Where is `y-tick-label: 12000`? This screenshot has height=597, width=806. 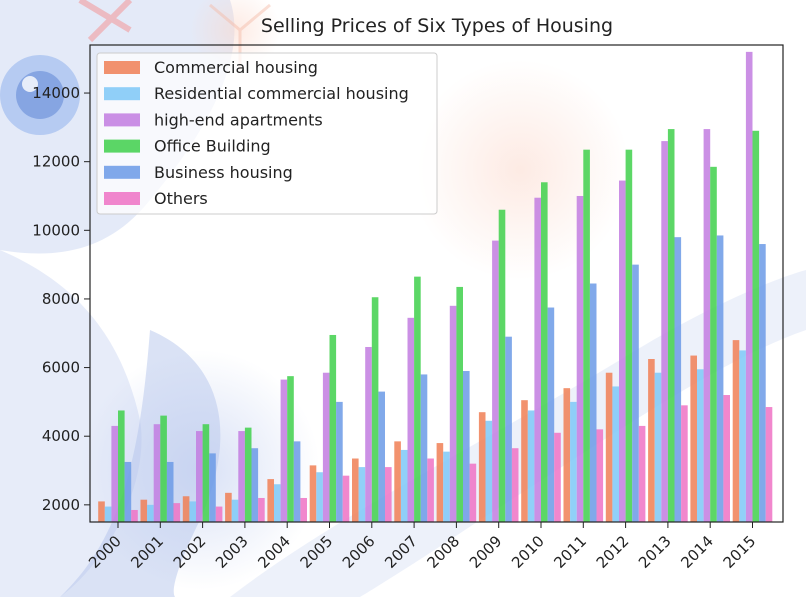 y-tick-label: 12000 is located at coordinates (56, 162).